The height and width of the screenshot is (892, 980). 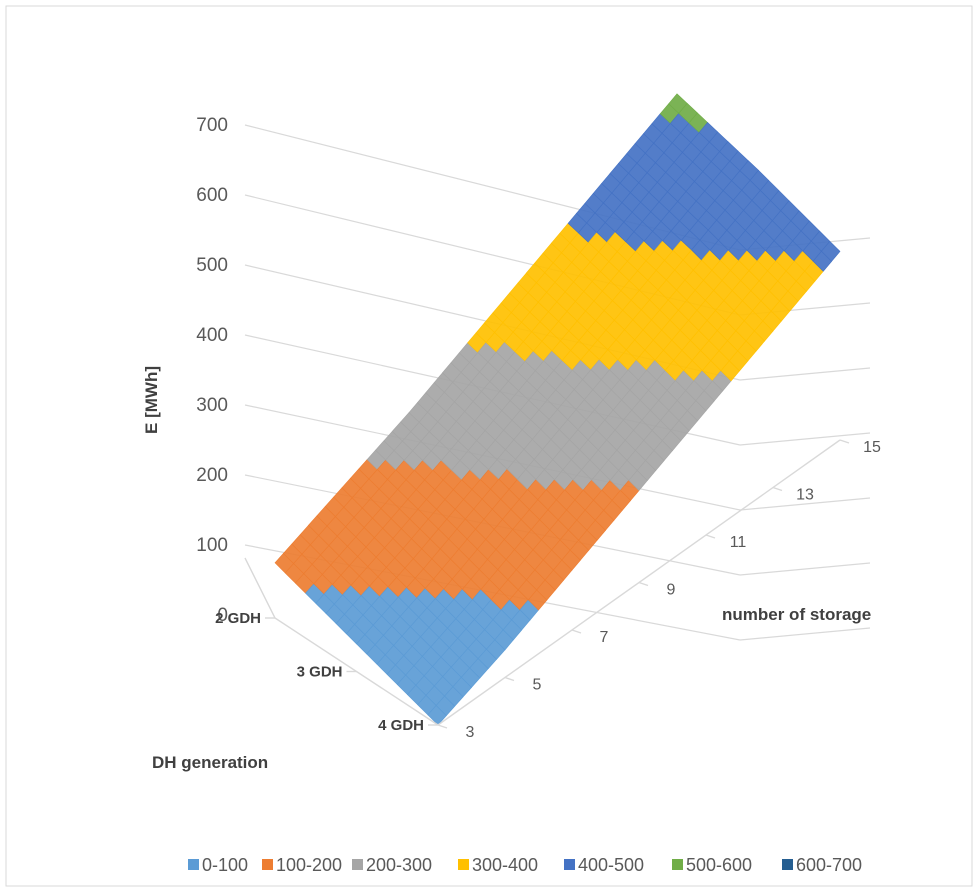 I want to click on energy-tick-label: 100, so click(x=212, y=545).